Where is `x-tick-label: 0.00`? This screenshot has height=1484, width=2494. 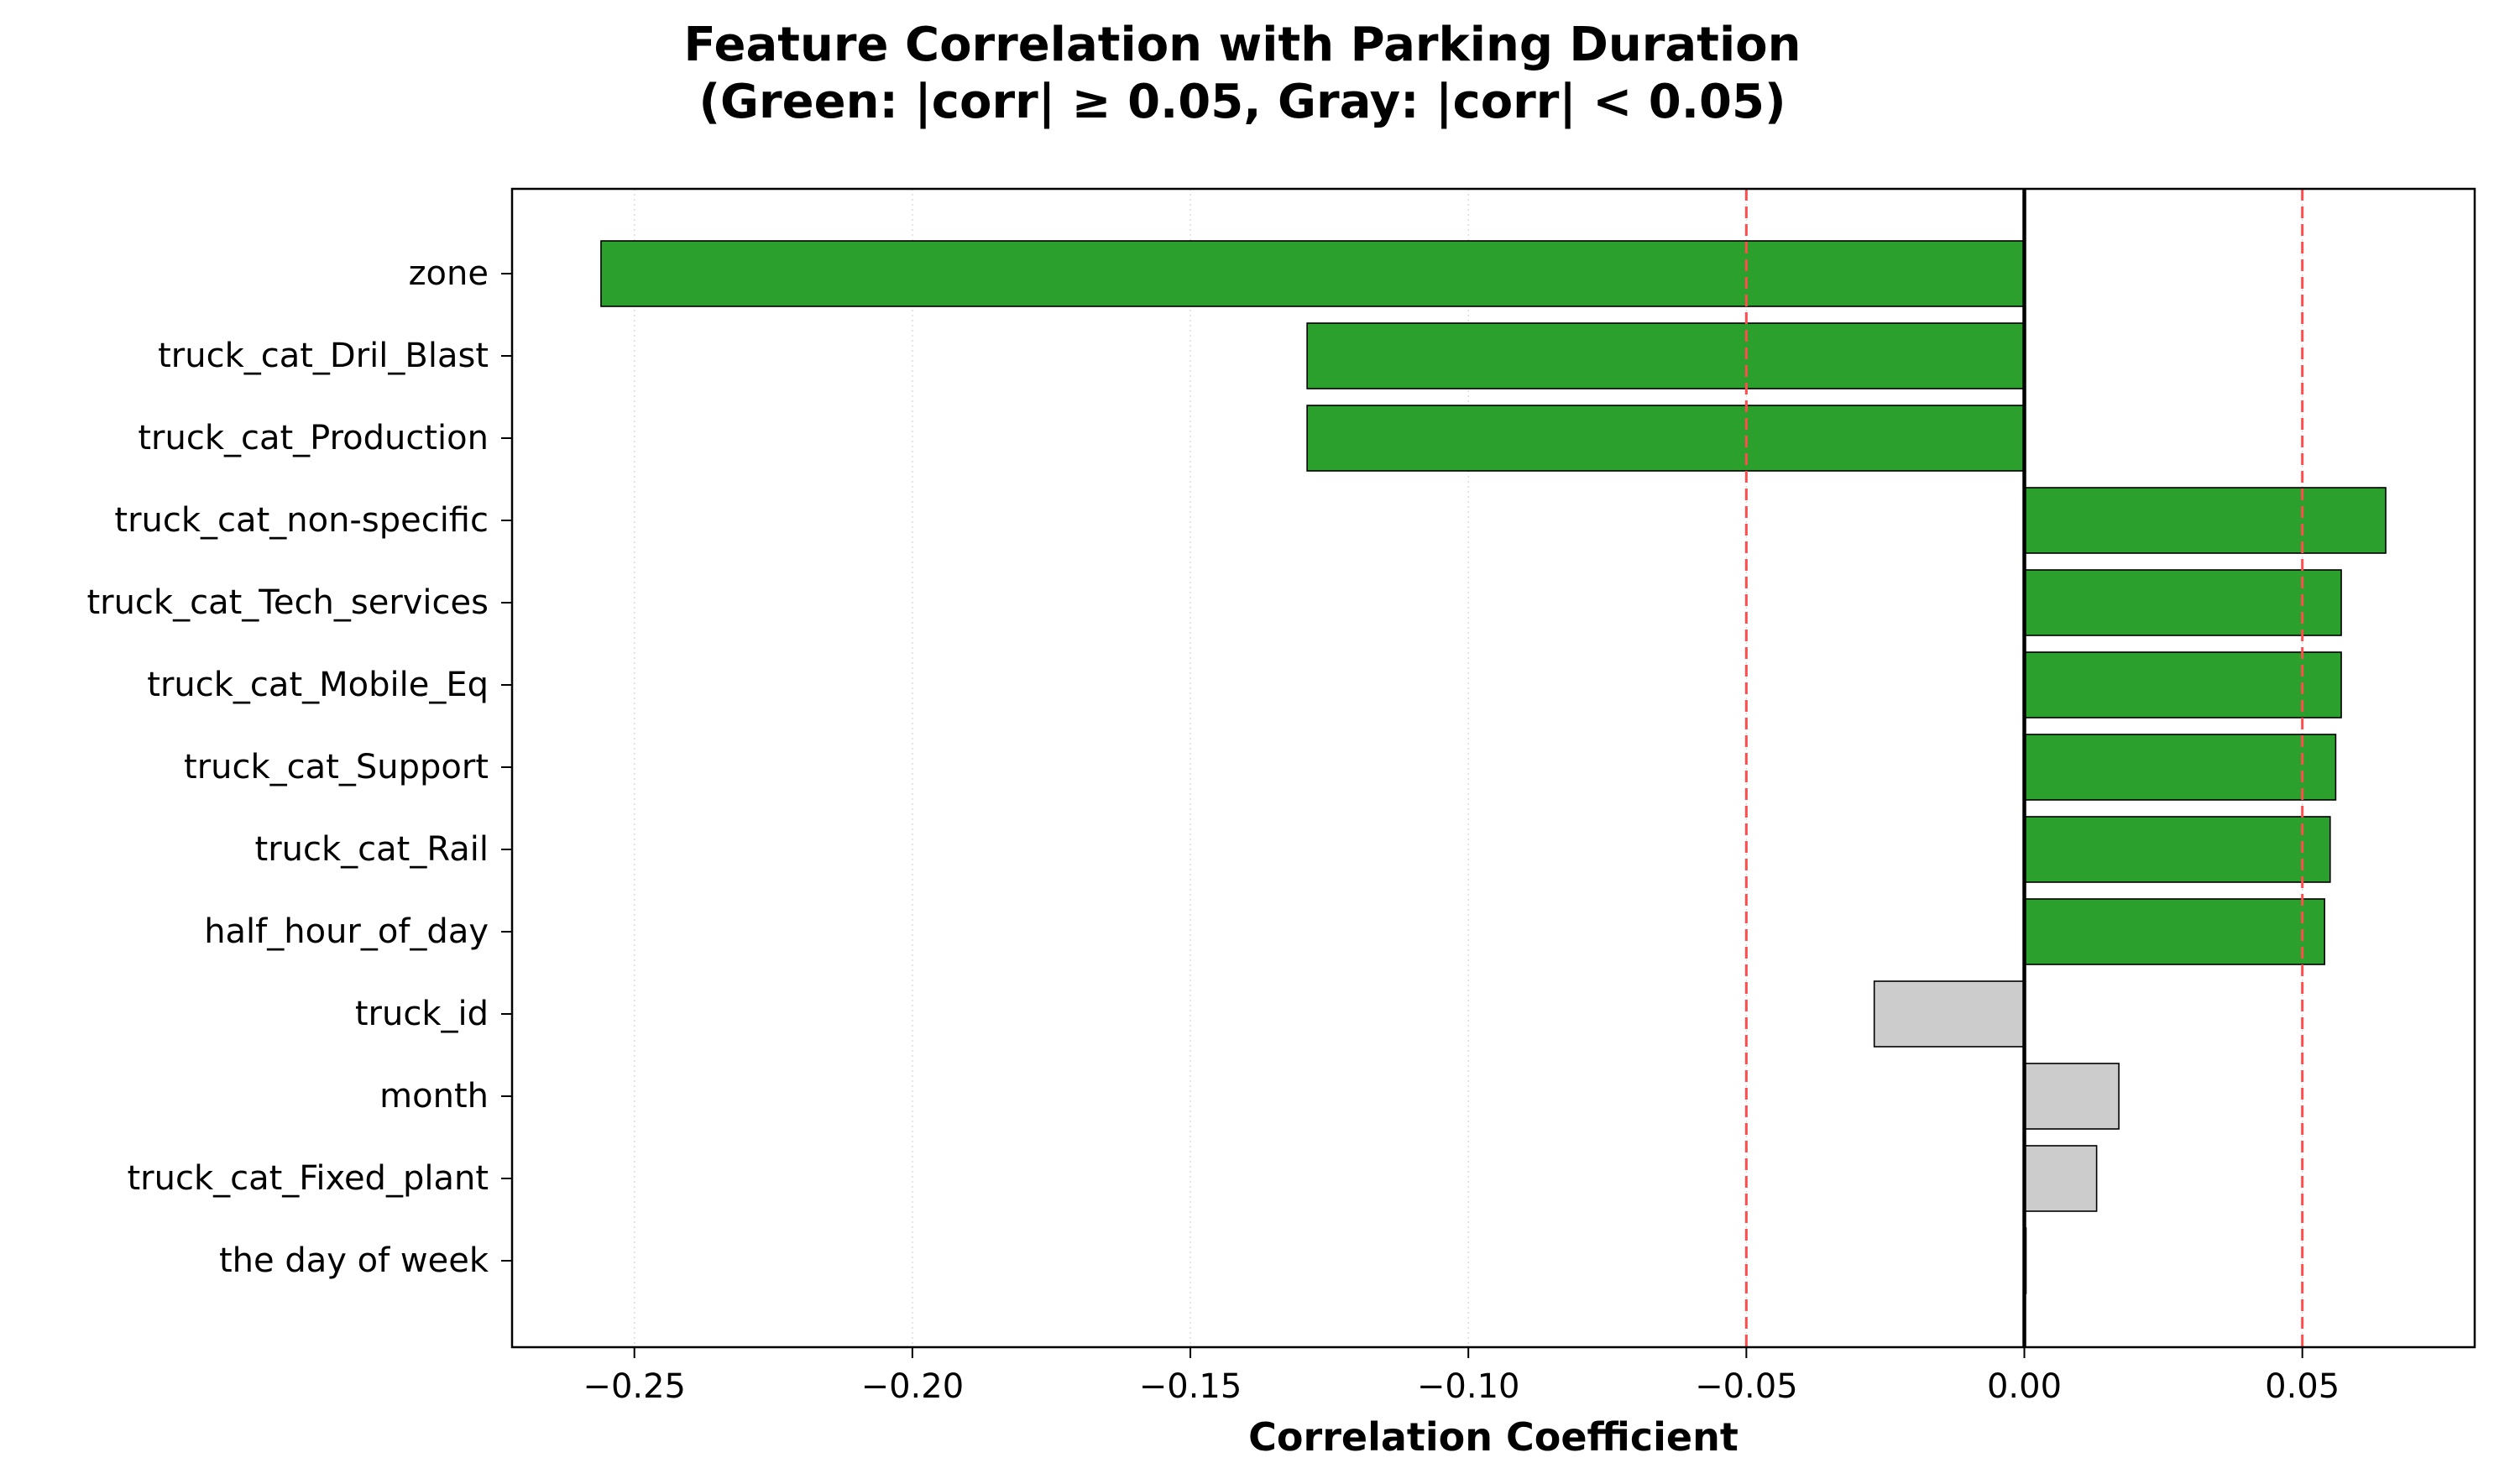
x-tick-label: 0.00 is located at coordinates (2024, 1386).